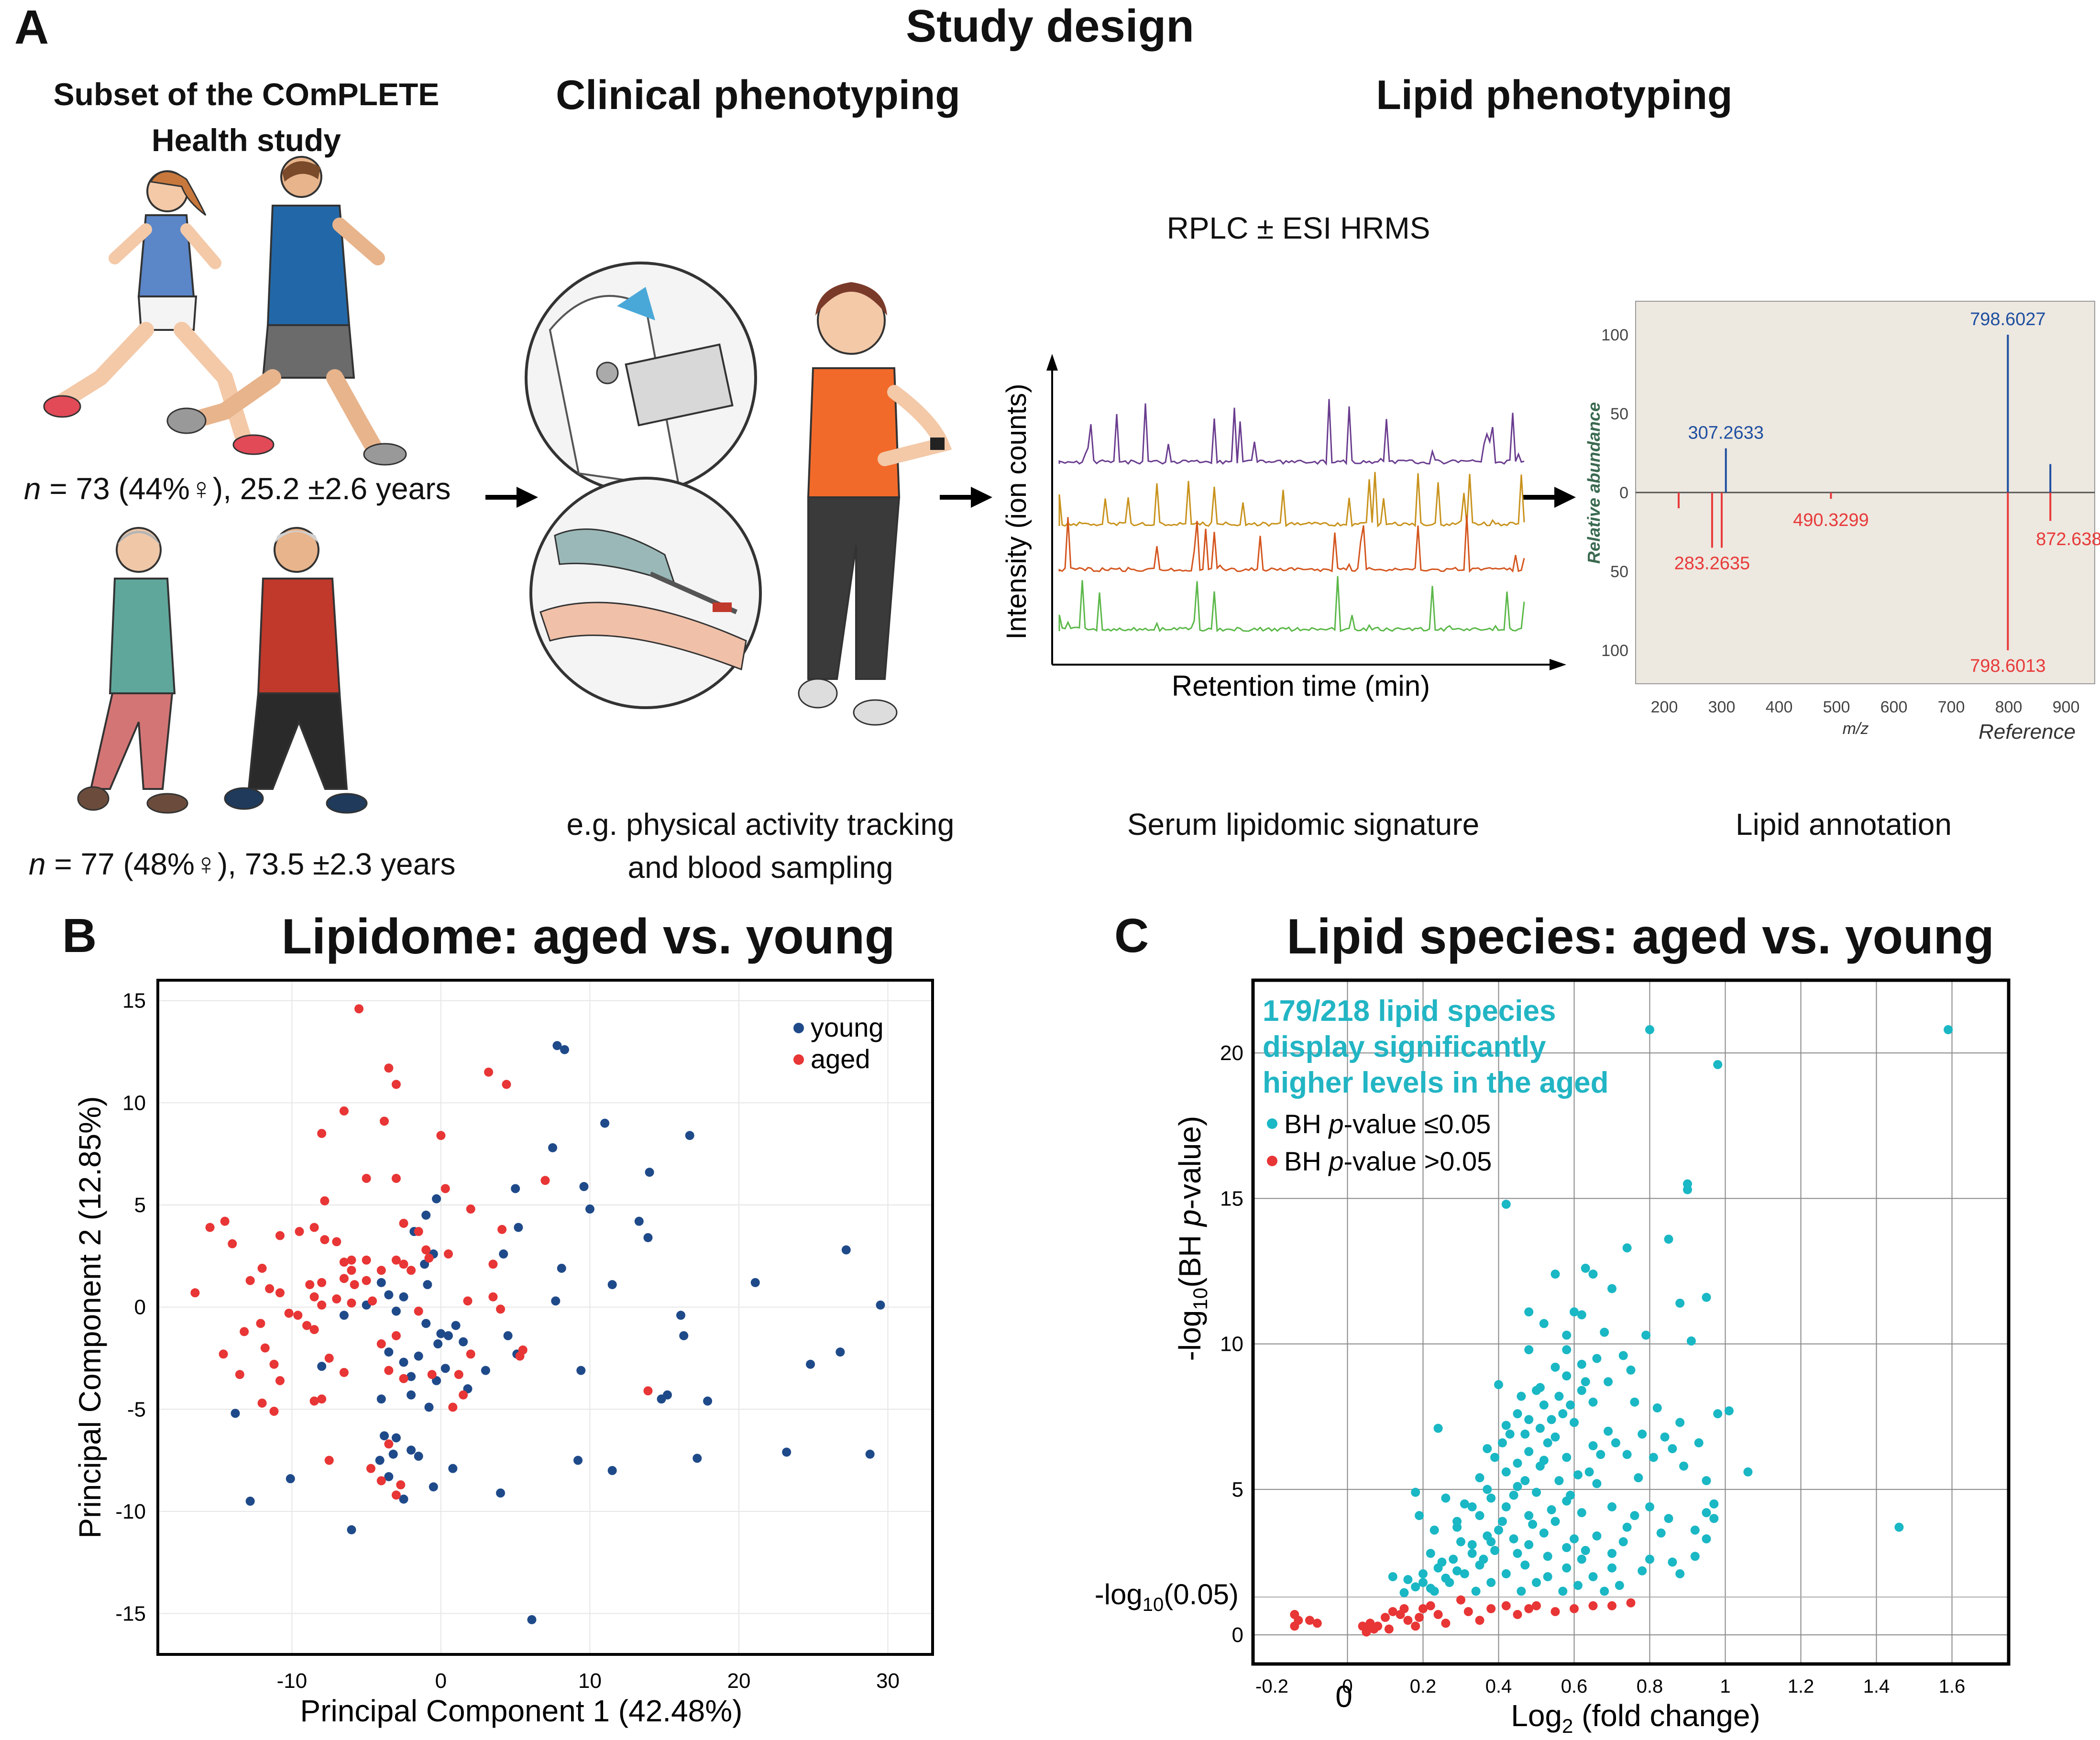  Describe the element at coordinates (1050, 26) in the screenshot. I see `study-design-title: Study design` at that location.